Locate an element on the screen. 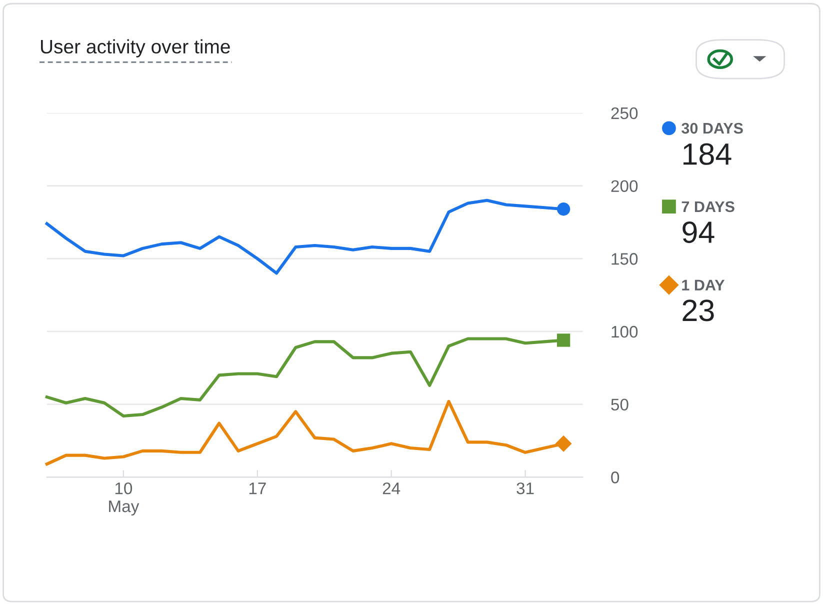 This screenshot has width=823, height=604. legend-label: 1 DAY is located at coordinates (703, 285).